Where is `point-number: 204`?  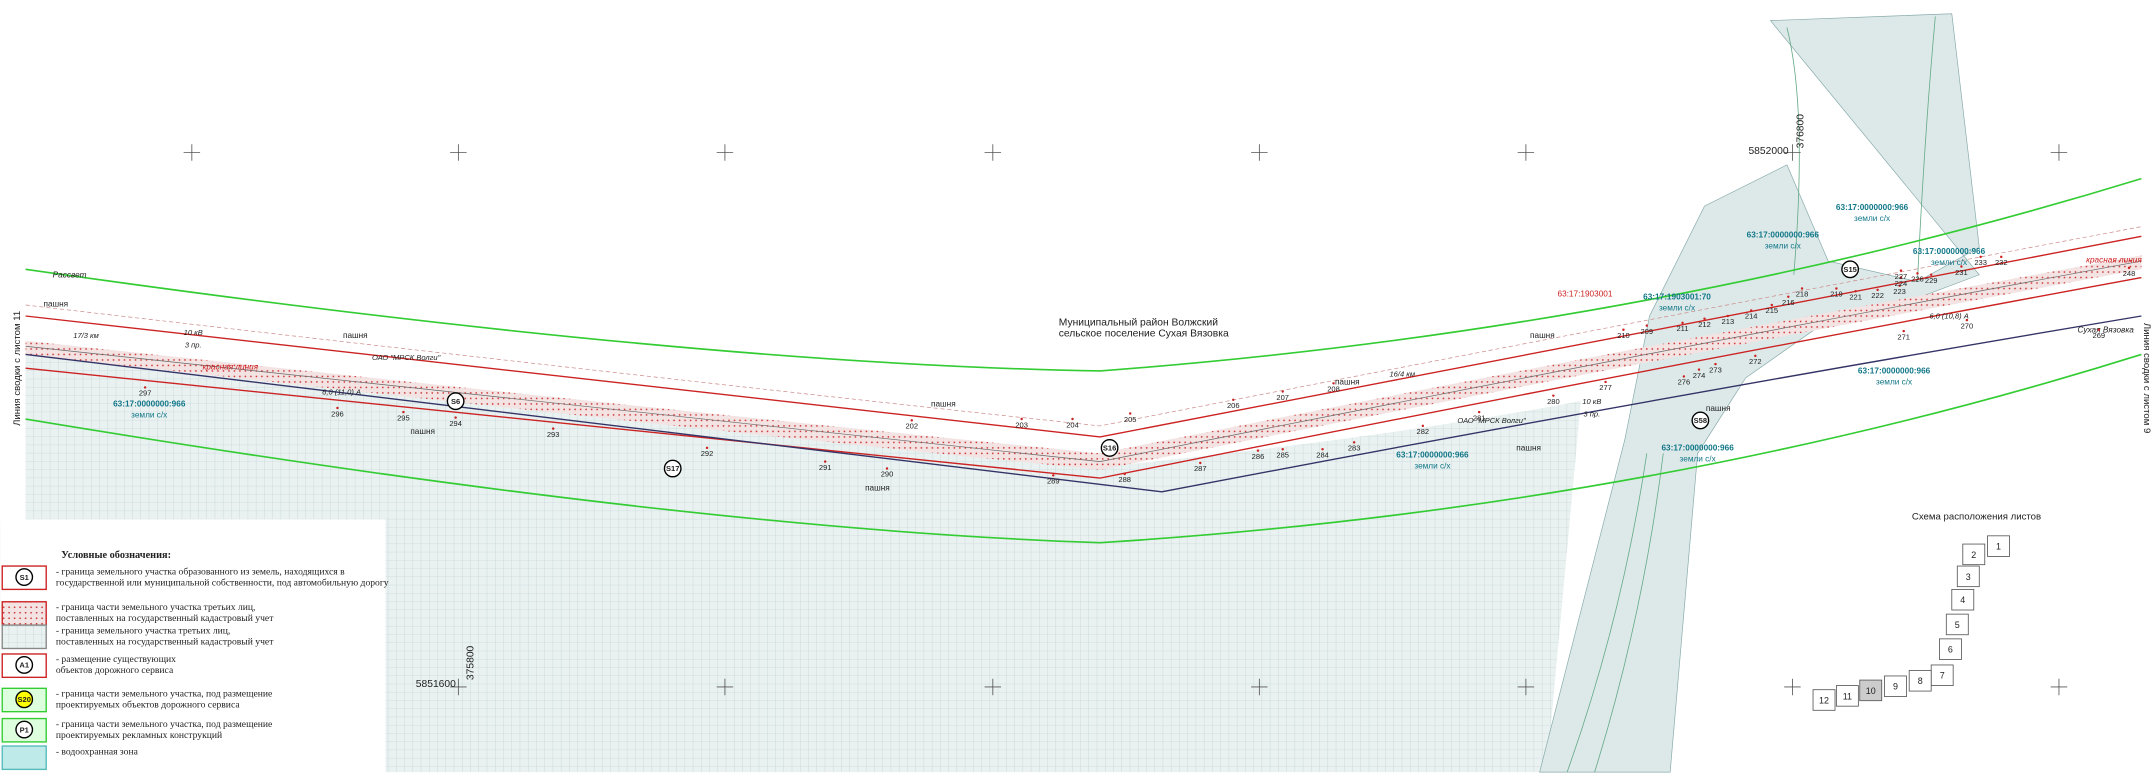
point-number: 204 is located at coordinates (1072, 424).